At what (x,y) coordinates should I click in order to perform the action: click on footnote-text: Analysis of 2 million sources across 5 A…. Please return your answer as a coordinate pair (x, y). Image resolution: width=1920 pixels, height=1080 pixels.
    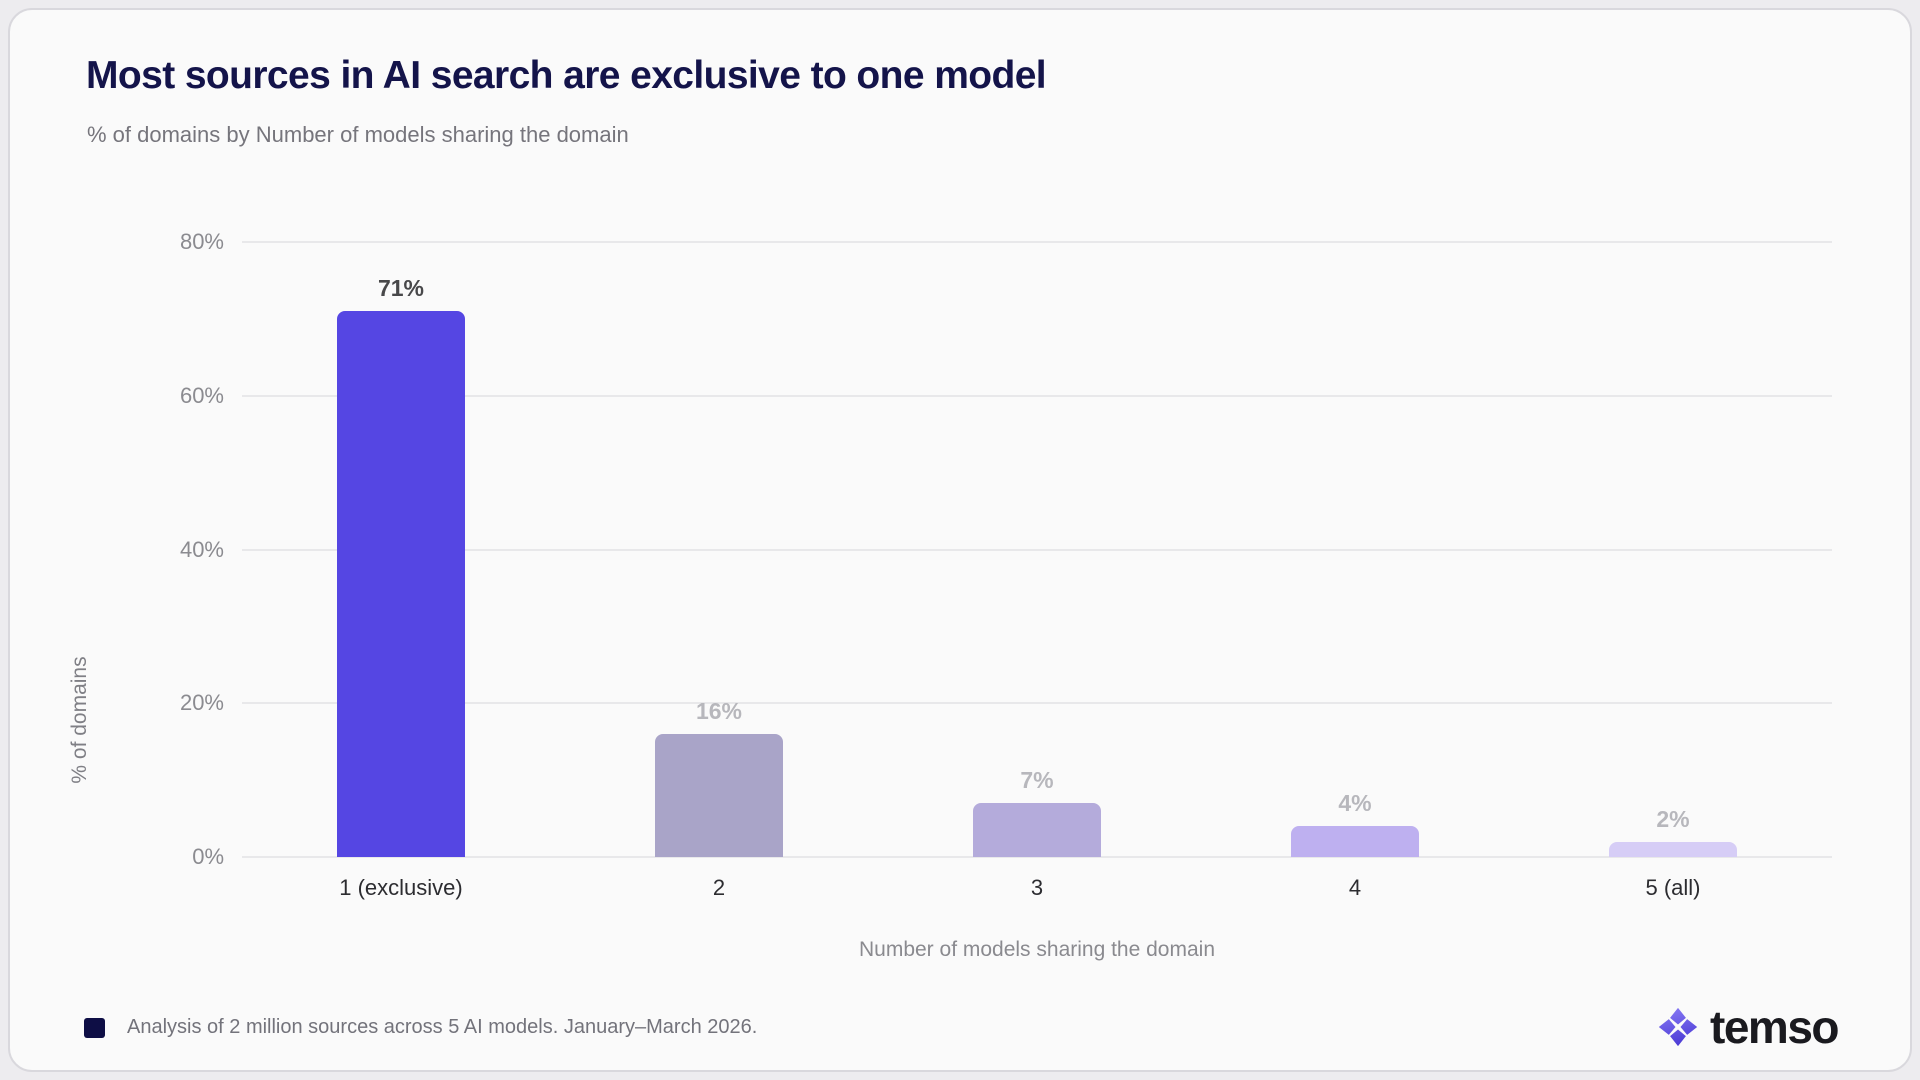
    Looking at the image, I should click on (442, 1027).